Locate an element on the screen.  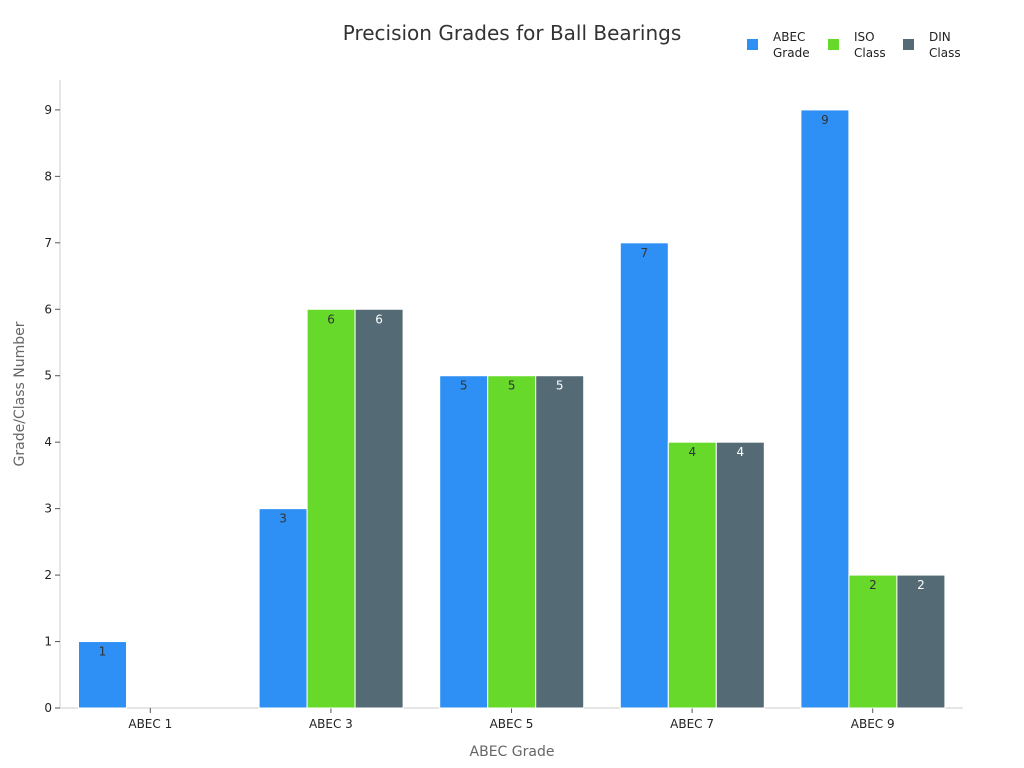
legend: ABEC Grade ISO Class DIN Class is located at coordinates (854, 45).